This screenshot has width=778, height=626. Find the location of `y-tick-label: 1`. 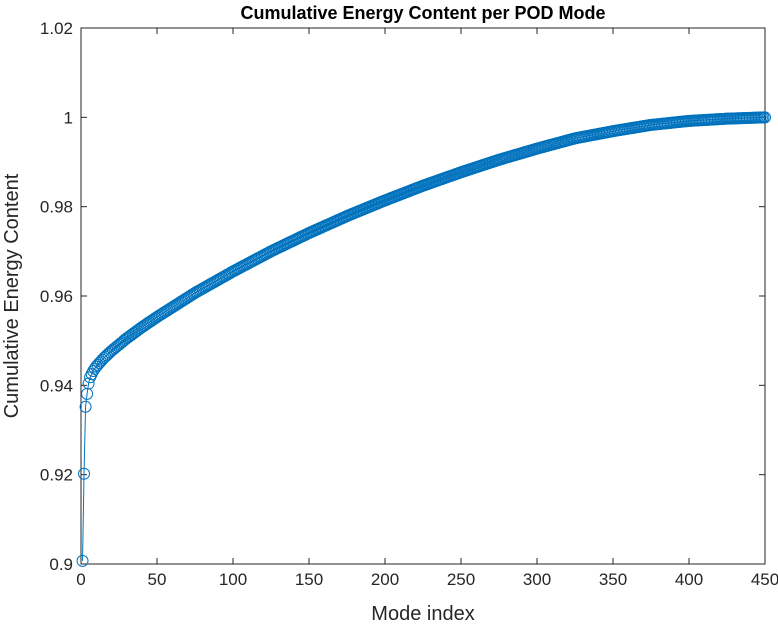

y-tick-label: 1 is located at coordinates (68, 117).